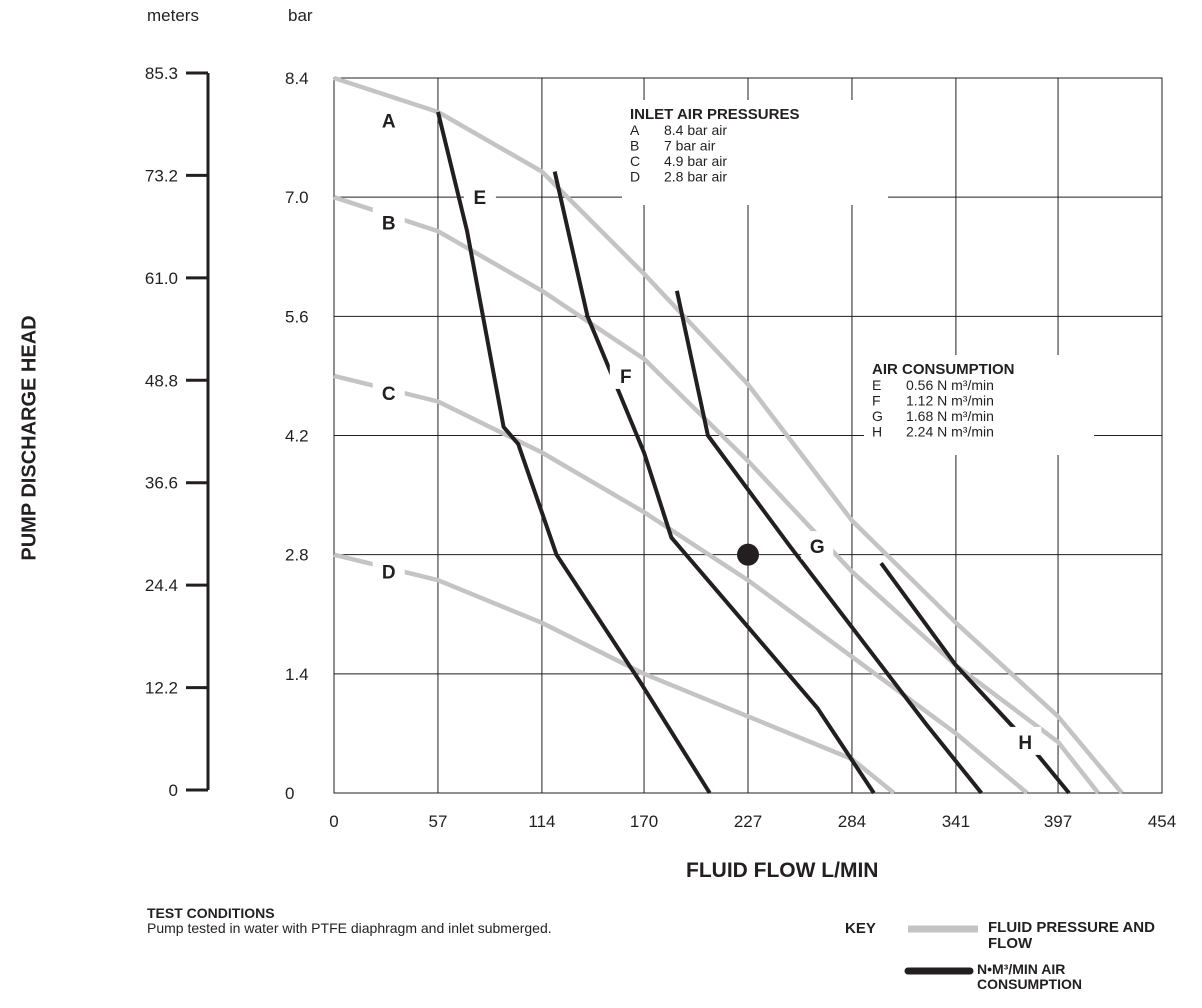  What do you see at coordinates (782, 870) in the screenshot?
I see `x-axis-title: FLUID FLOW L/MIN` at bounding box center [782, 870].